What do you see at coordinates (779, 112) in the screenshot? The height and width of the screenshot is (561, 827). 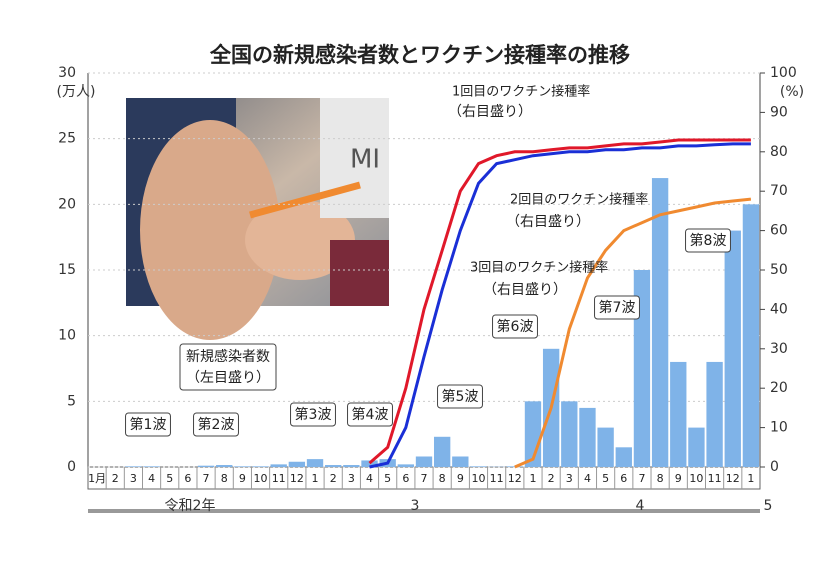 I see `y2-tick-label: 90` at bounding box center [779, 112].